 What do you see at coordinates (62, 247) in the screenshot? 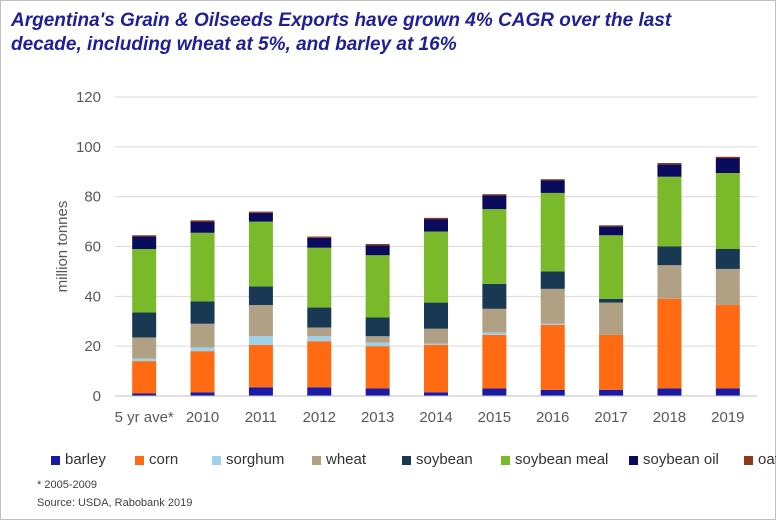
I see `y-axis-label: million tonnes` at bounding box center [62, 247].